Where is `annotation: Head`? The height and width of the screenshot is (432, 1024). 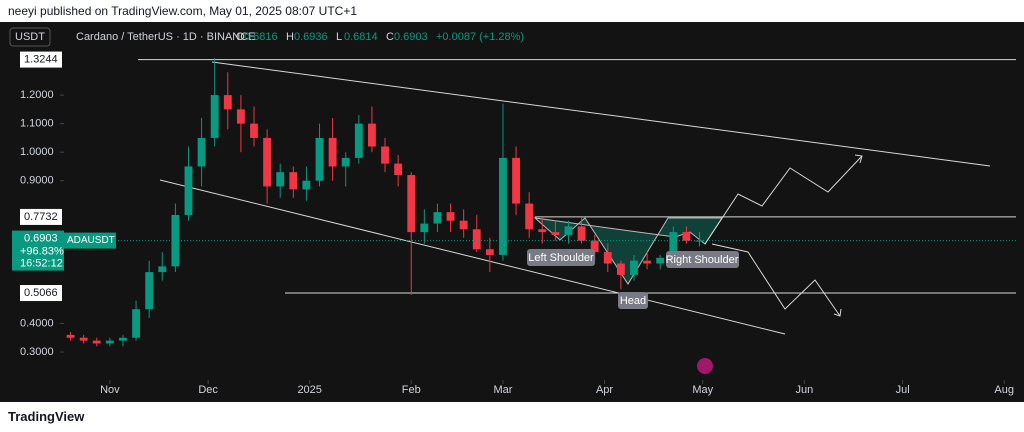
annotation: Head is located at coordinates (633, 301).